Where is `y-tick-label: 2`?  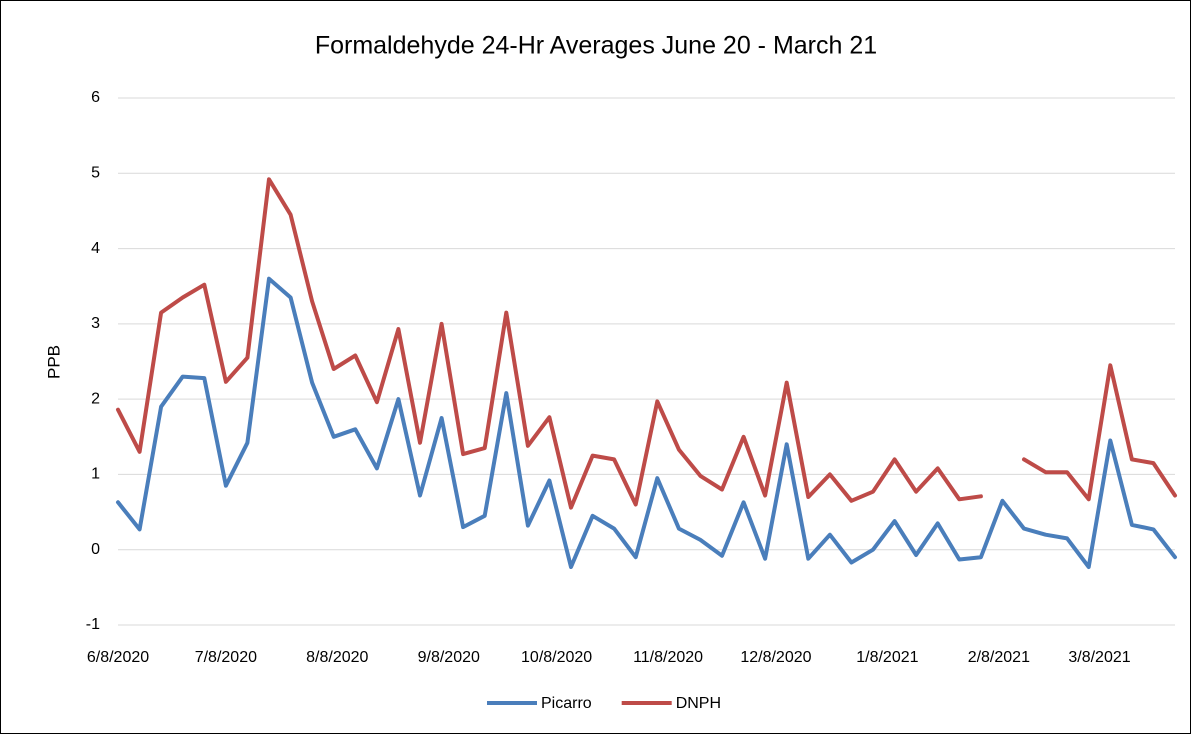 y-tick-label: 2 is located at coordinates (95, 398).